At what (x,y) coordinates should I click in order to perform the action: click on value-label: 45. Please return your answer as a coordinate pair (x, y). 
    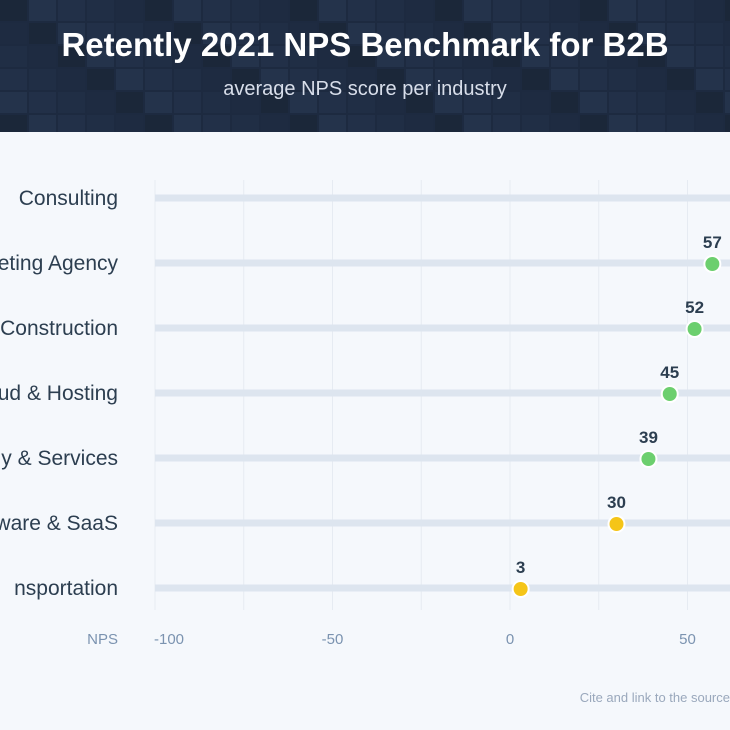
    Looking at the image, I should click on (669, 372).